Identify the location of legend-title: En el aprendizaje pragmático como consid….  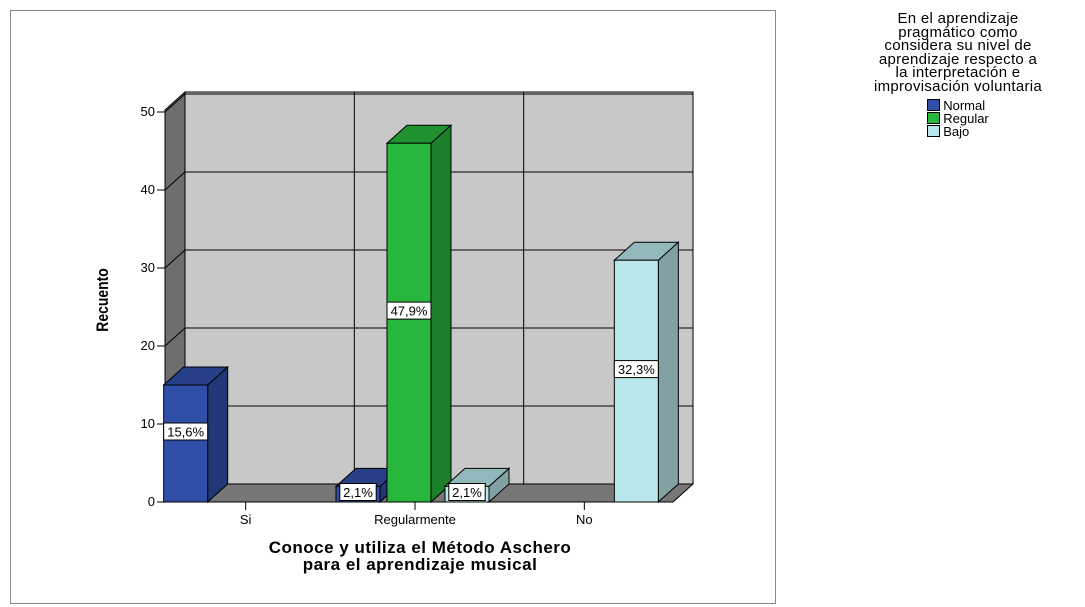
(958, 52).